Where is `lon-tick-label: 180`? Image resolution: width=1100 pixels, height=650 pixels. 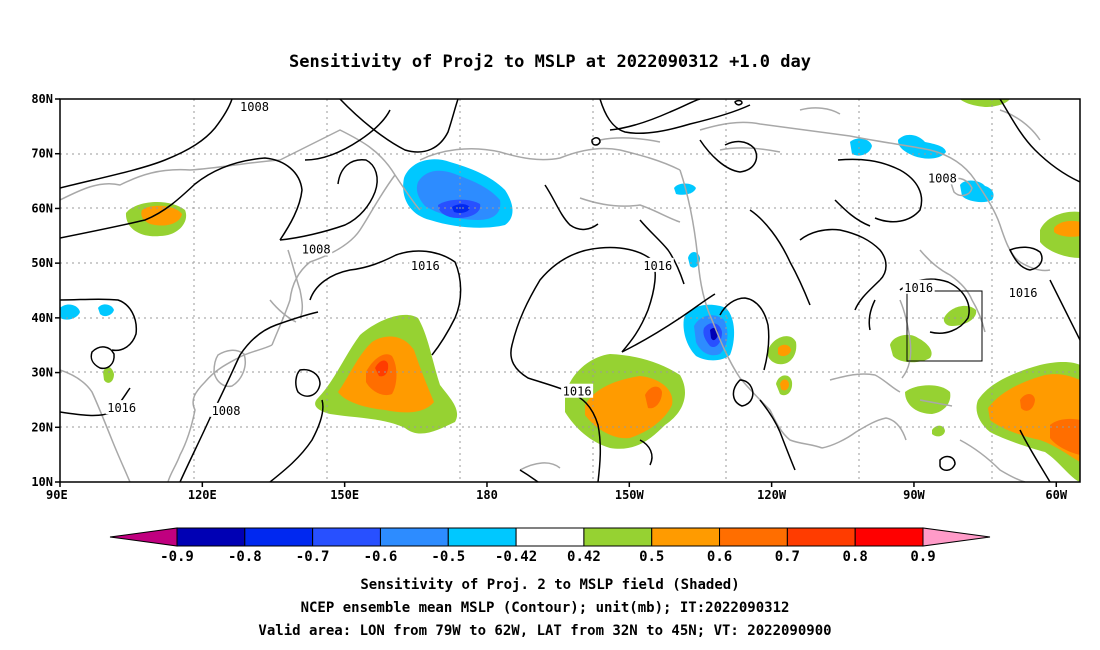
lon-tick-label: 180 is located at coordinates (487, 495).